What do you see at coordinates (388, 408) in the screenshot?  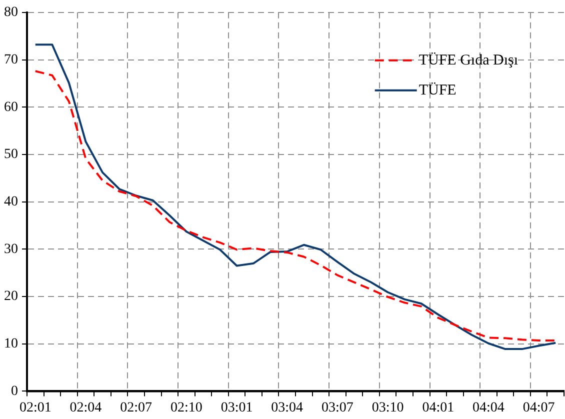 I see `x-tick-label: 03:10` at bounding box center [388, 408].